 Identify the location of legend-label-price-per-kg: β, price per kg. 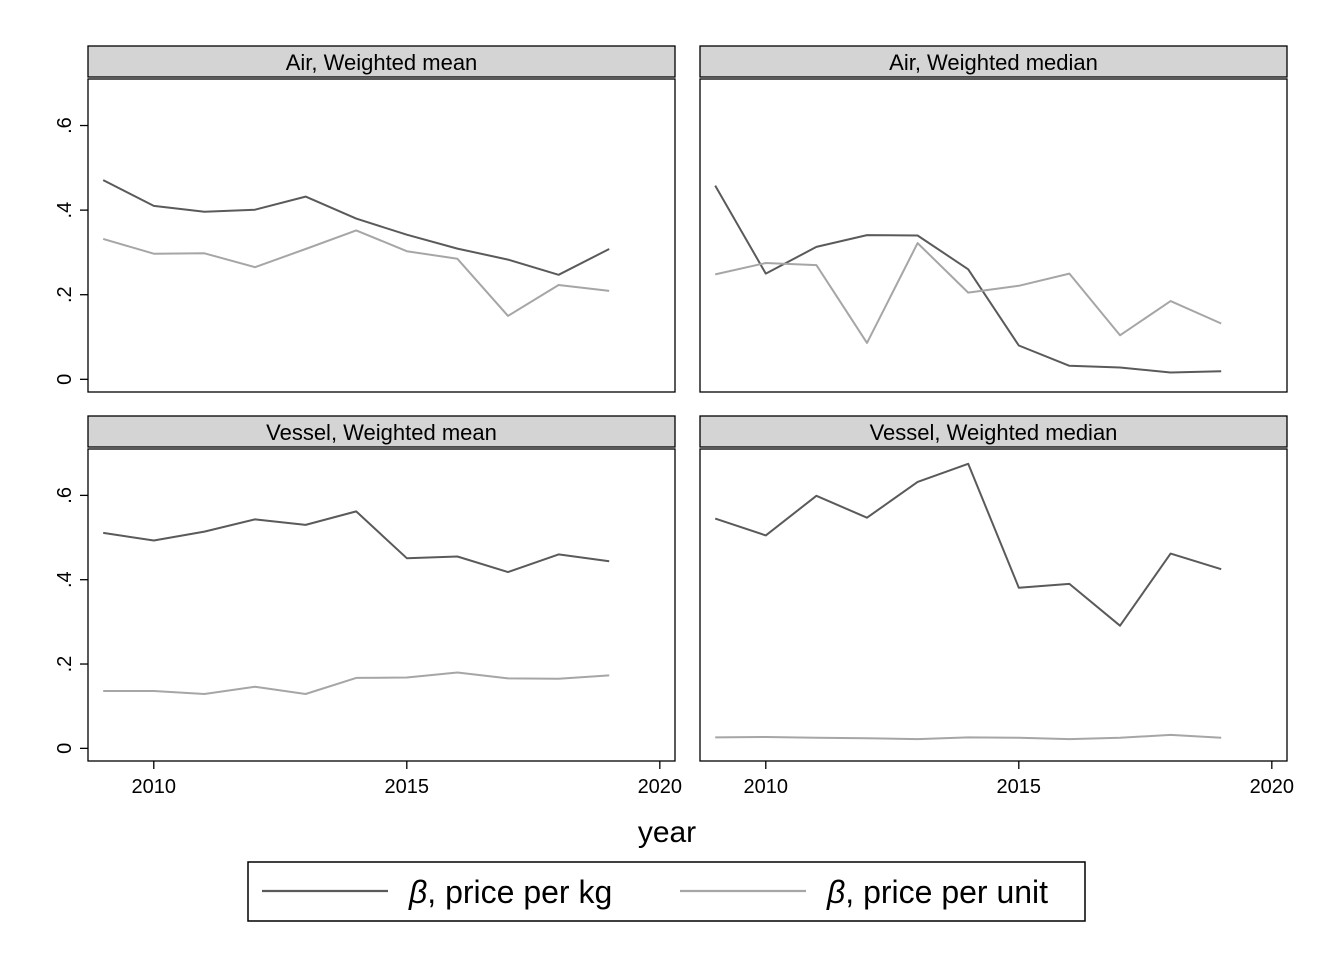
(510, 892).